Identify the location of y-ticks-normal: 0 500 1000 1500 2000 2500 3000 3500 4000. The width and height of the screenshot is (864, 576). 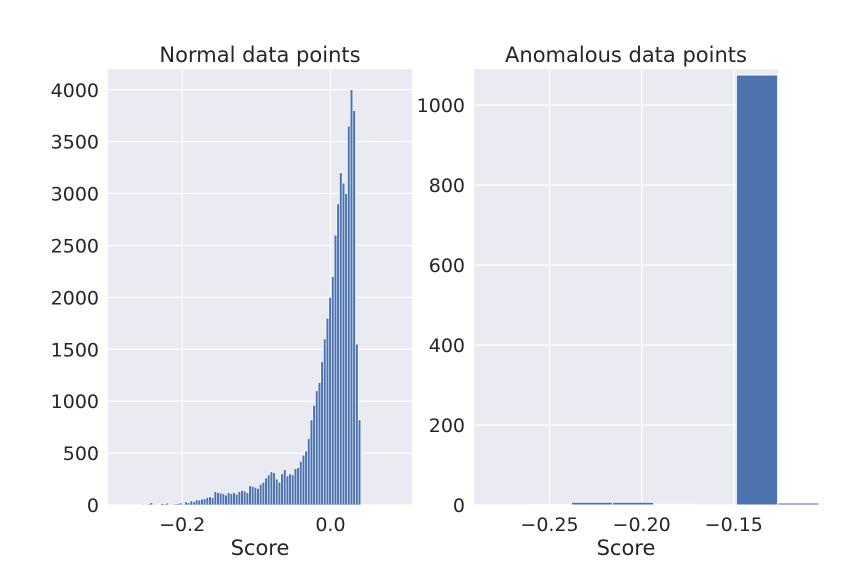
(75, 298).